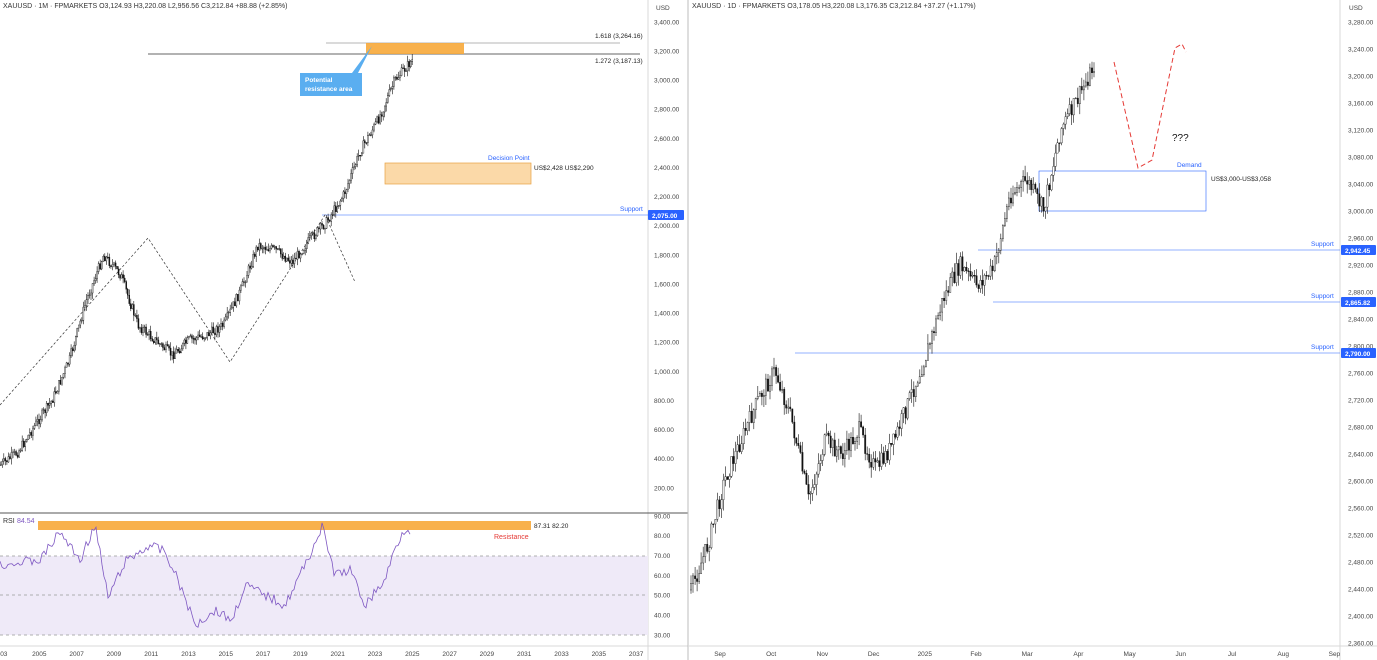 The width and height of the screenshot is (1377, 660). Describe the element at coordinates (1356, 8) in the screenshot. I see `right-axis-unit: USD` at that location.